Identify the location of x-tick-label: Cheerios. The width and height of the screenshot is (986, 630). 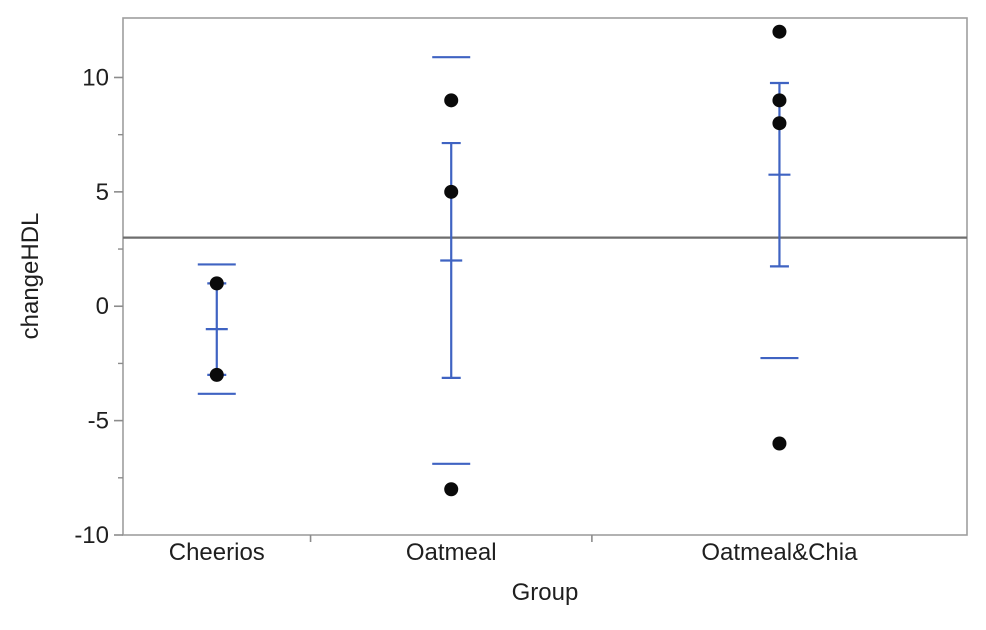
(217, 552).